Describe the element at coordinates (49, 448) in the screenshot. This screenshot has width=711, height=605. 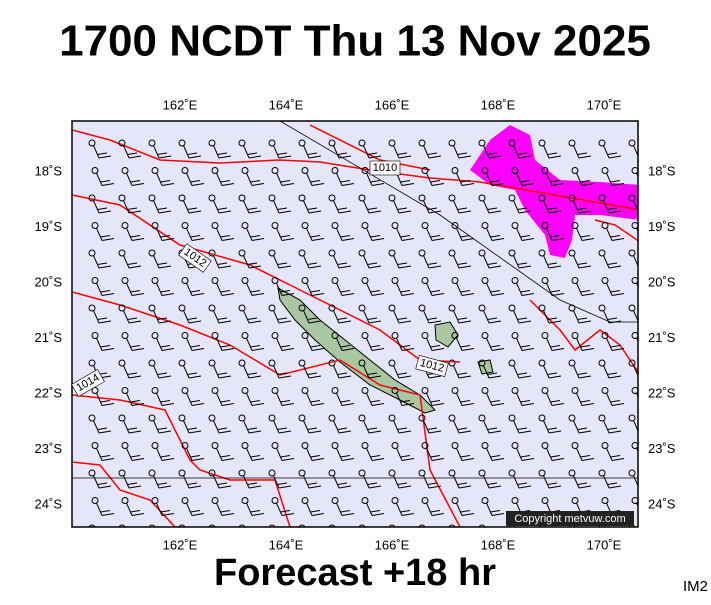
I see `lat-label: 23˚S` at that location.